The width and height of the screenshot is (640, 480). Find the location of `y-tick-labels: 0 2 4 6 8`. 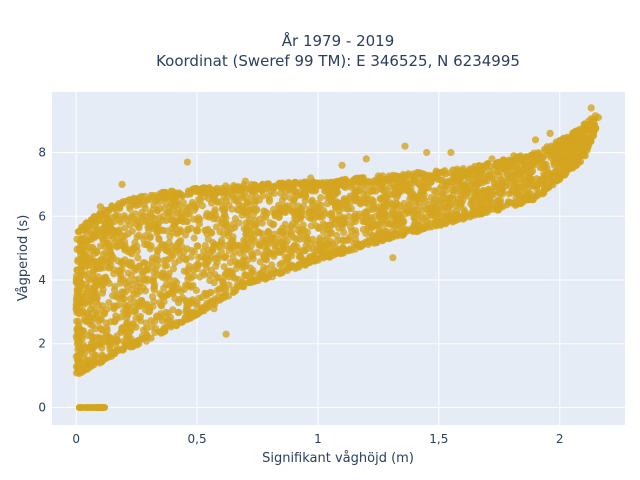

y-tick-labels: 0 2 4 6 8 is located at coordinates (42, 280).